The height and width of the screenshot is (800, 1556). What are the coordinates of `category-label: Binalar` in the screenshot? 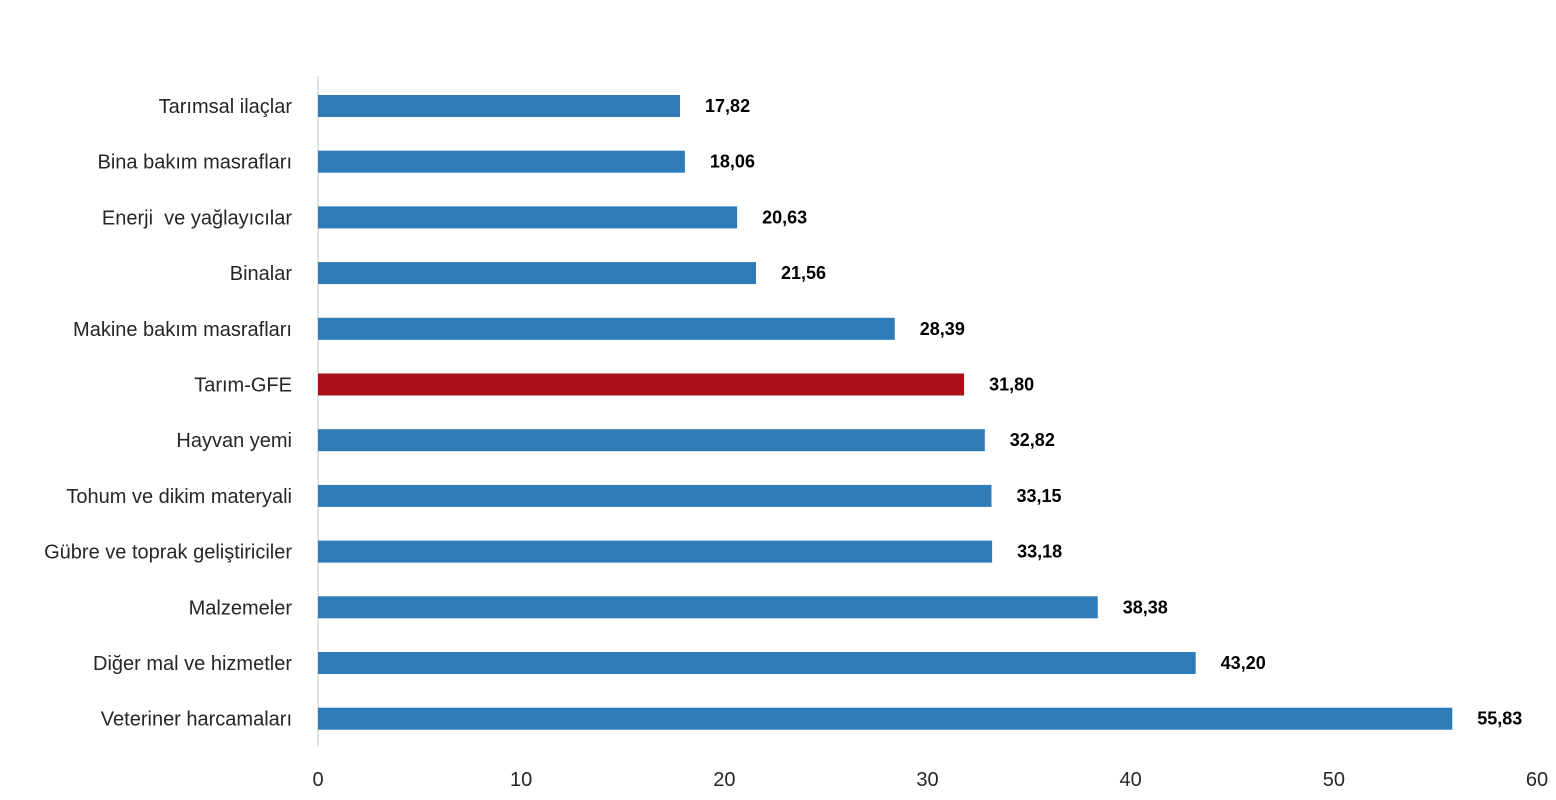 It's located at (261, 274).